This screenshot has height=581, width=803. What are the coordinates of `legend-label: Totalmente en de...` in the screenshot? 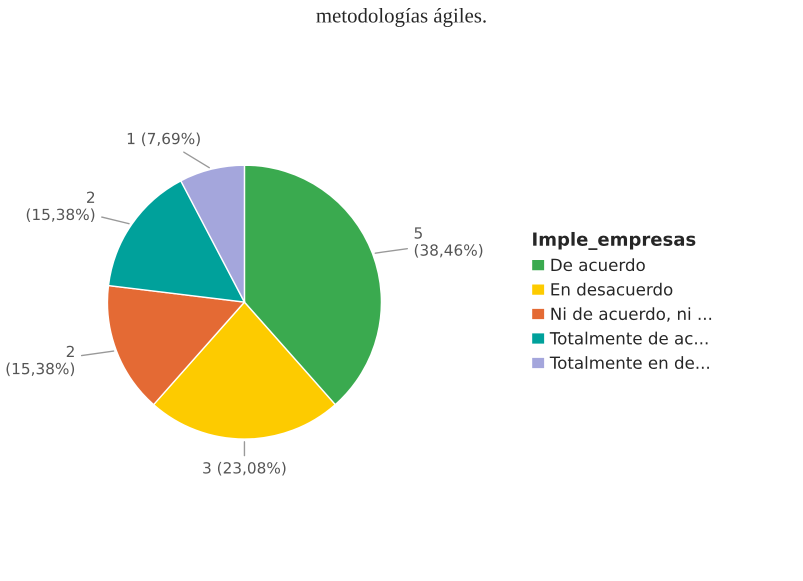 It's located at (629, 363).